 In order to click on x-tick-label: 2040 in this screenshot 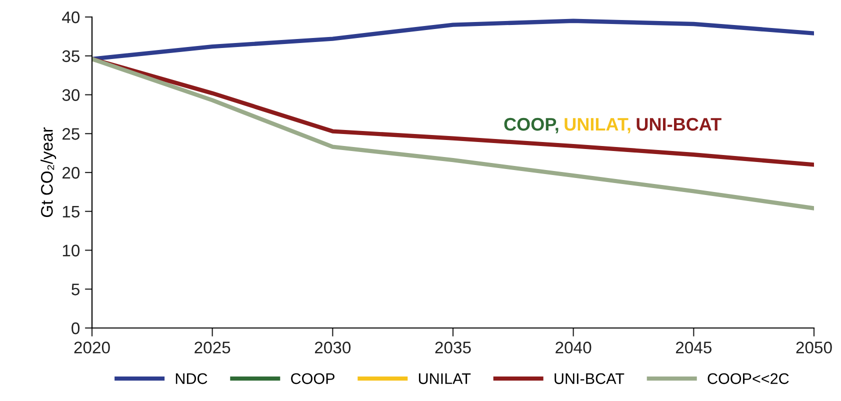, I will do `click(574, 348)`.